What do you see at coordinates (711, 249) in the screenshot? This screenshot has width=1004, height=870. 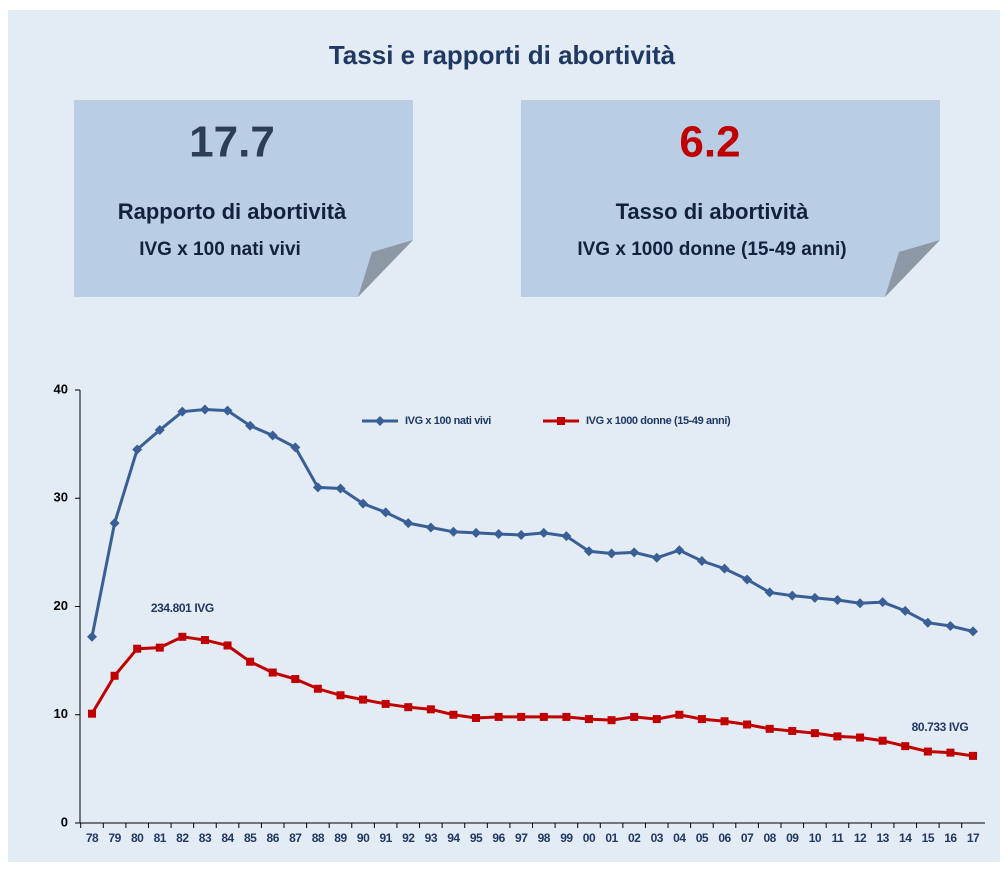 I see `card-subtitle: IVG x 1000 donne (15-49 anni)` at bounding box center [711, 249].